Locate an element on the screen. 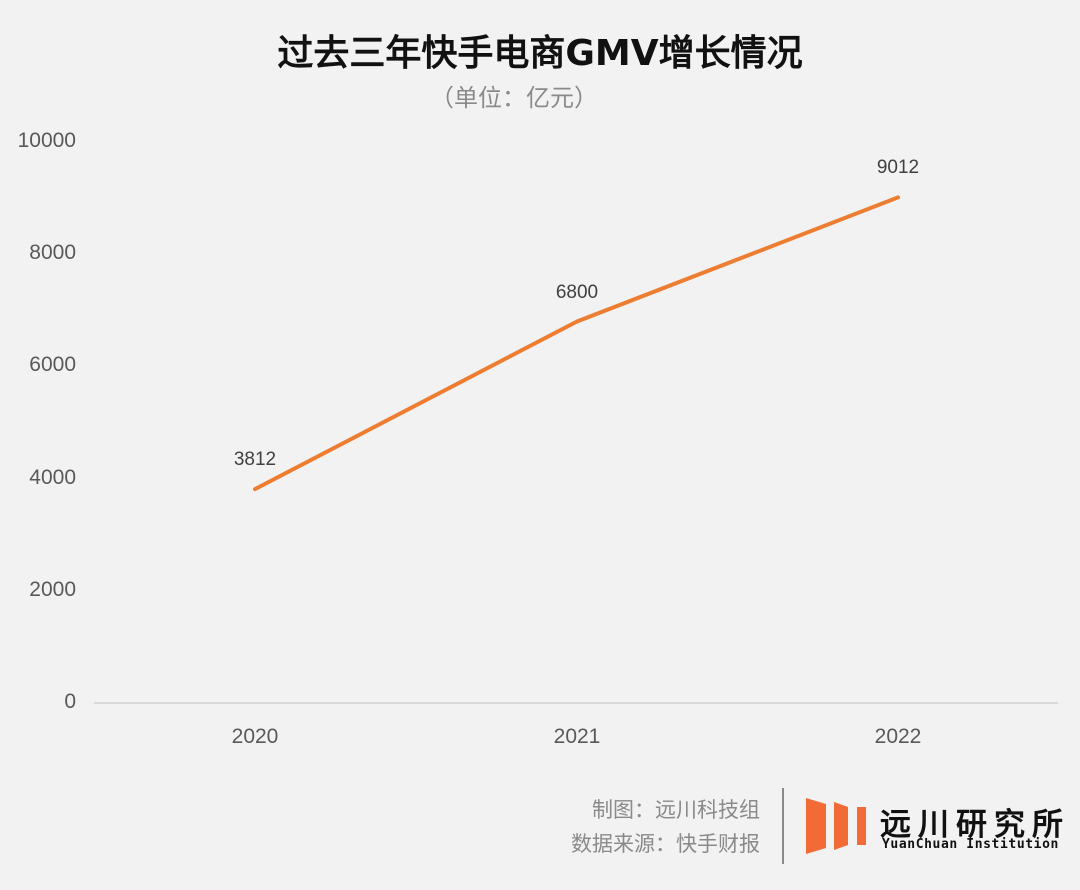  footer-divider is located at coordinates (783, 826).